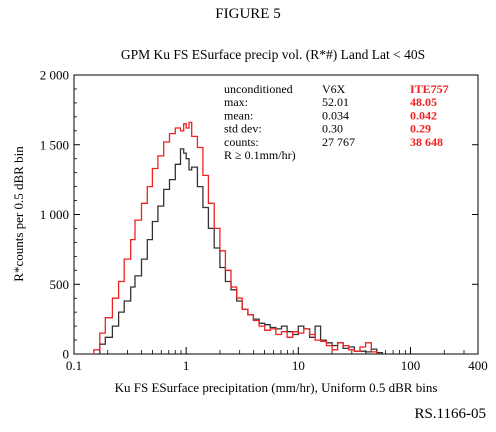 The image size is (496, 432). I want to click on x-tick-label: 0.1, so click(74, 365).